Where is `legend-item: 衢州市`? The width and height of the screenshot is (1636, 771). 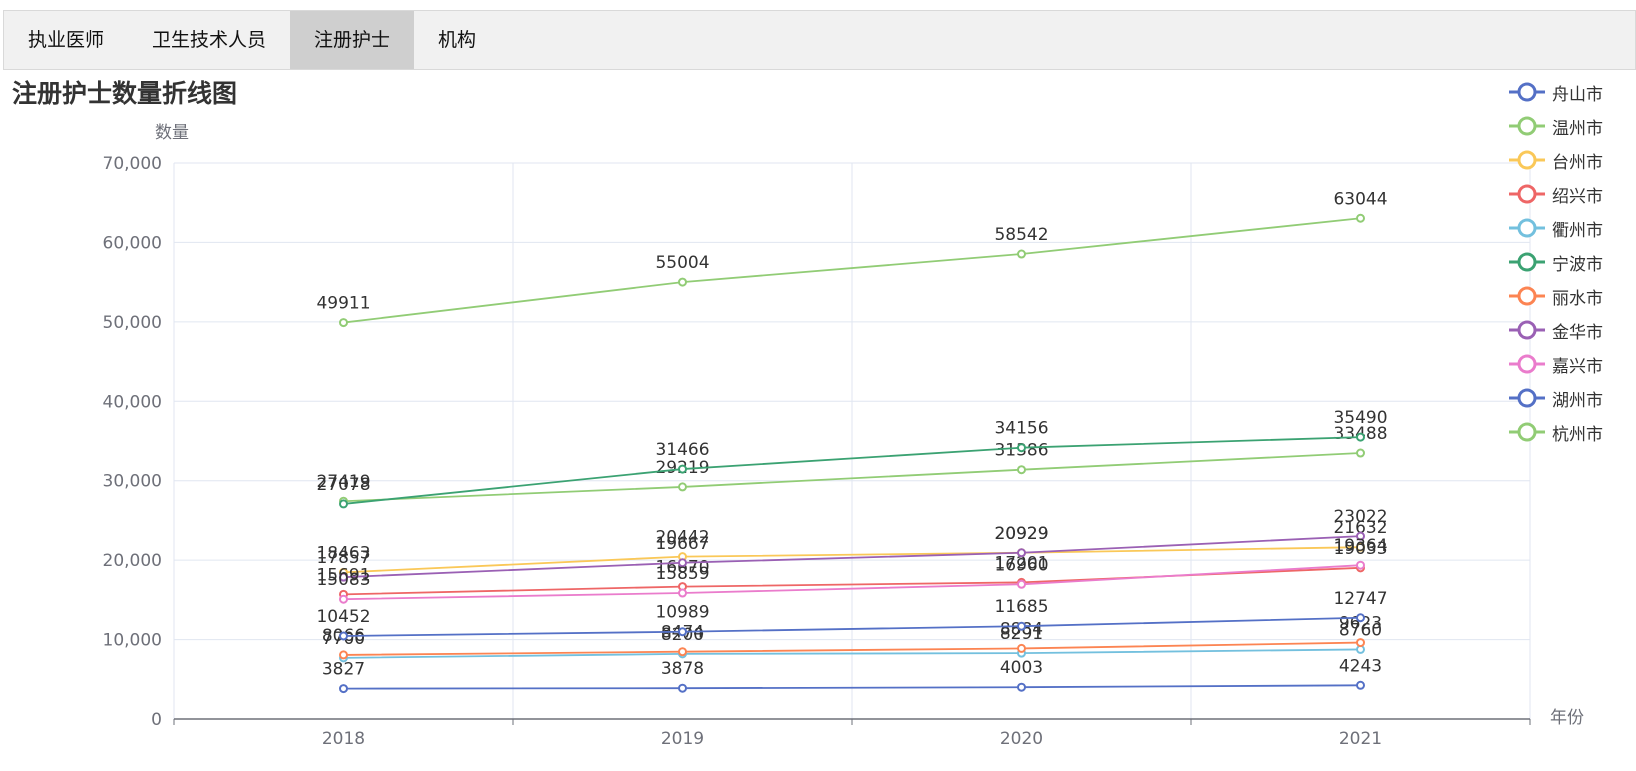
legend-item: 衢州市 is located at coordinates (1570, 228).